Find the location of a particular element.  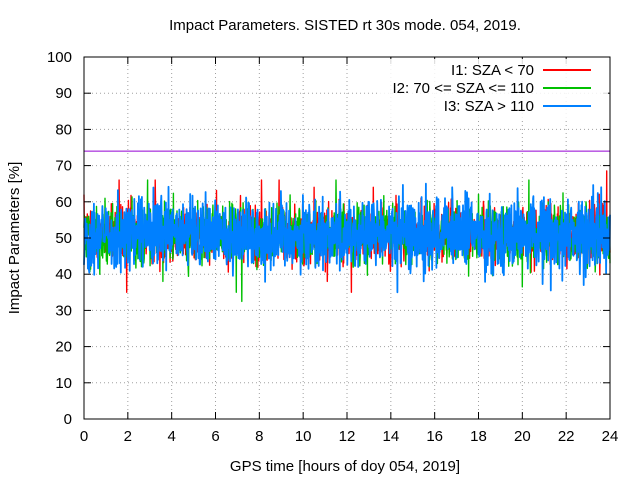

y-tick-label: 20 is located at coordinates (63, 347).